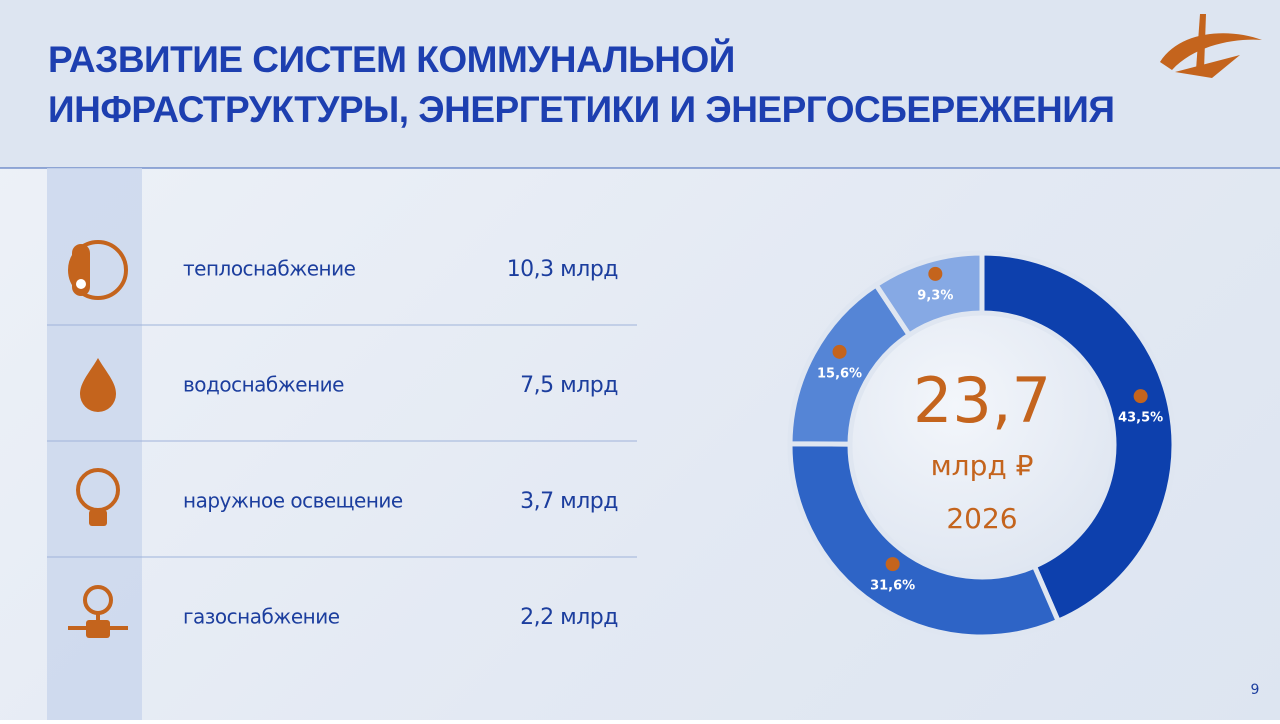 This screenshot has height=724, width=1280. I want to click on item-label: теплоснабжение, so click(269, 269).